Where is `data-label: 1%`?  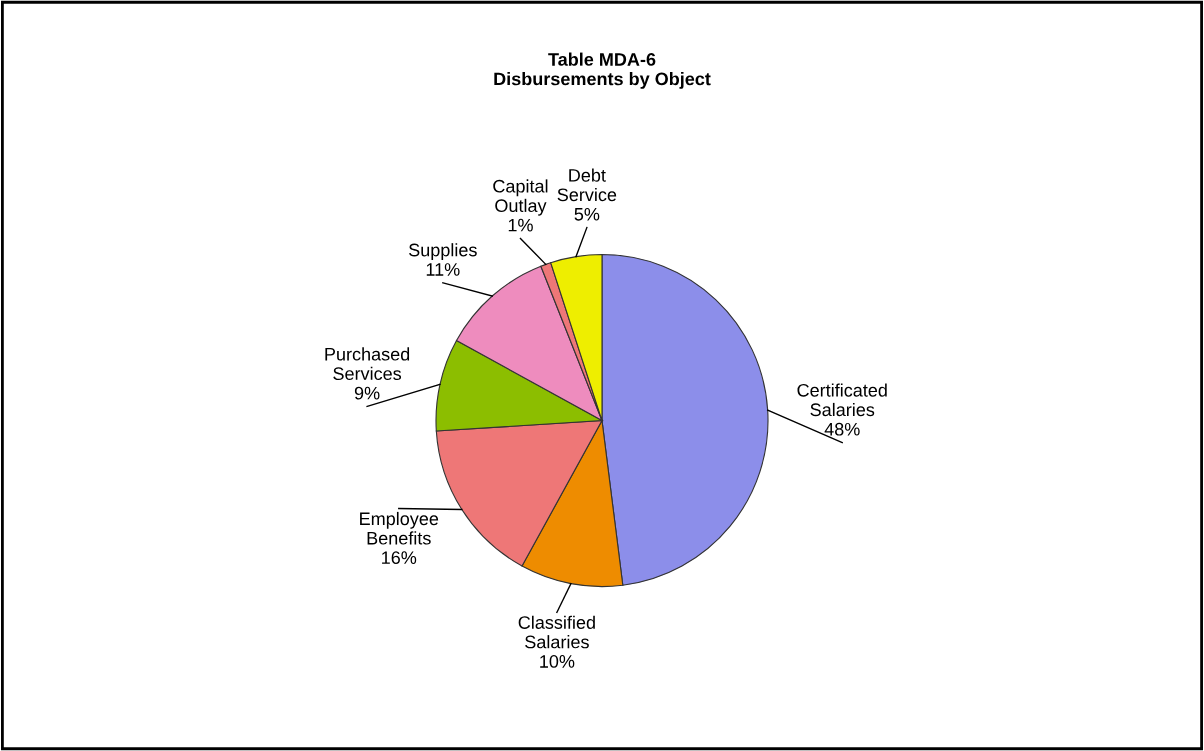
data-label: 1% is located at coordinates (520, 225).